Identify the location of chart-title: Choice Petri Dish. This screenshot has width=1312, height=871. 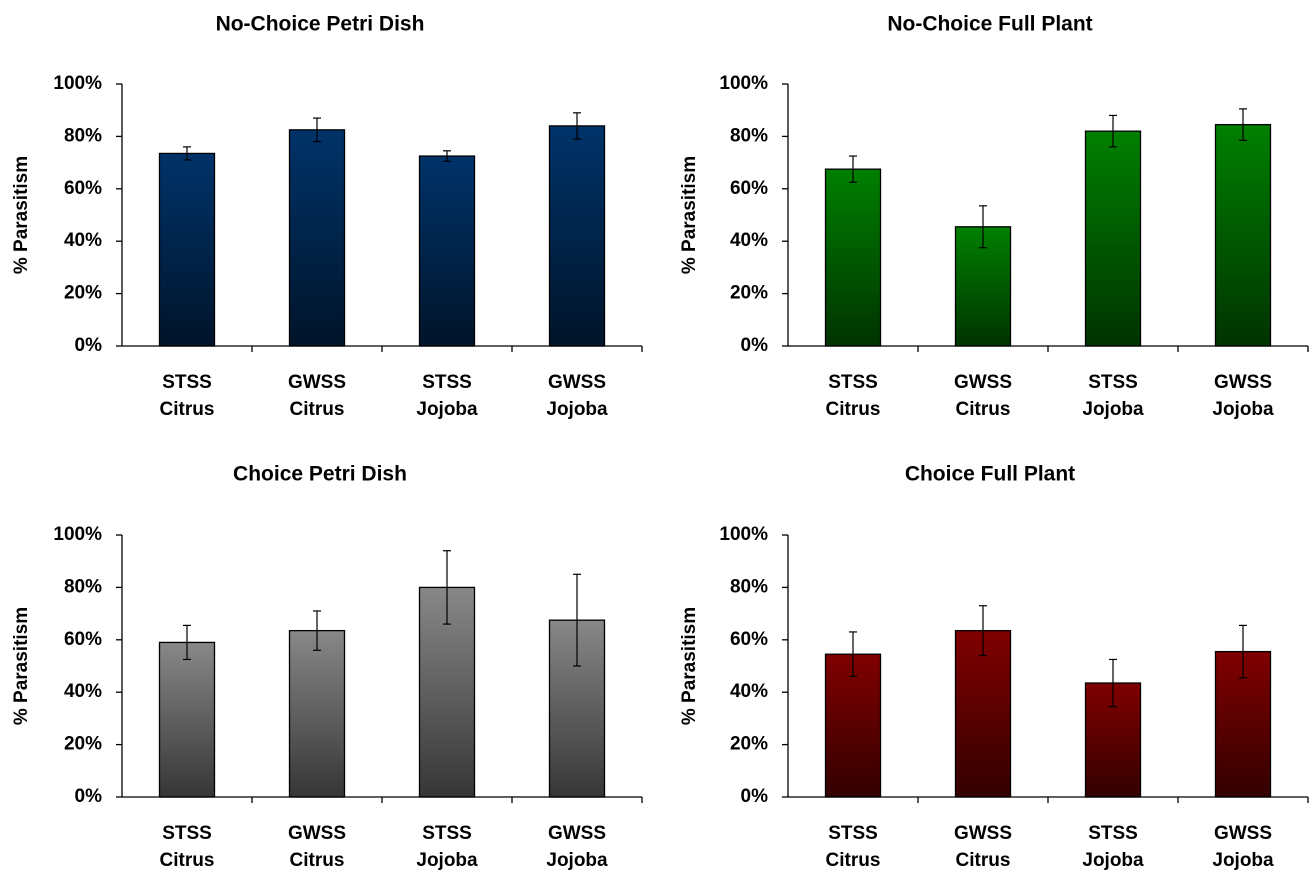
(320, 474).